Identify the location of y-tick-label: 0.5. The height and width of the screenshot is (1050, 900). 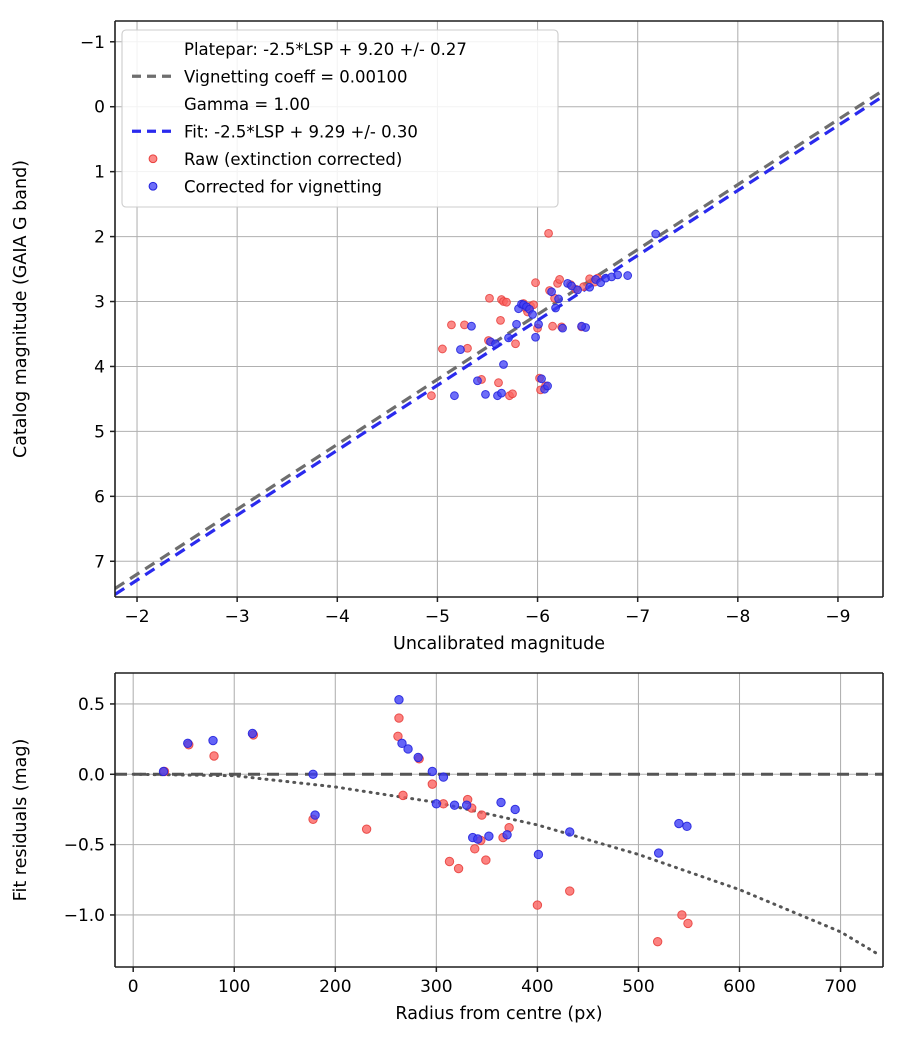
(91, 705).